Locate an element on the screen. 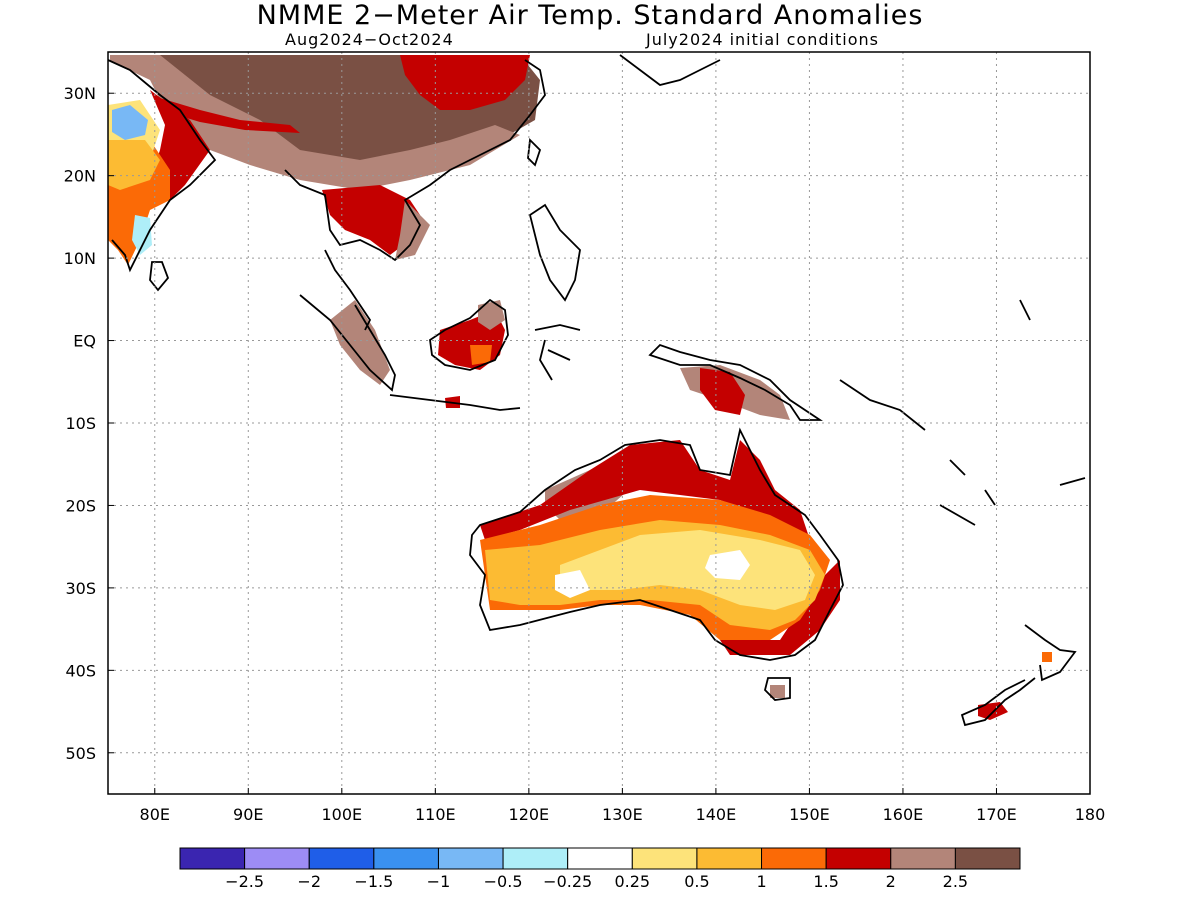  coast-borneo is located at coordinates (469, 334).